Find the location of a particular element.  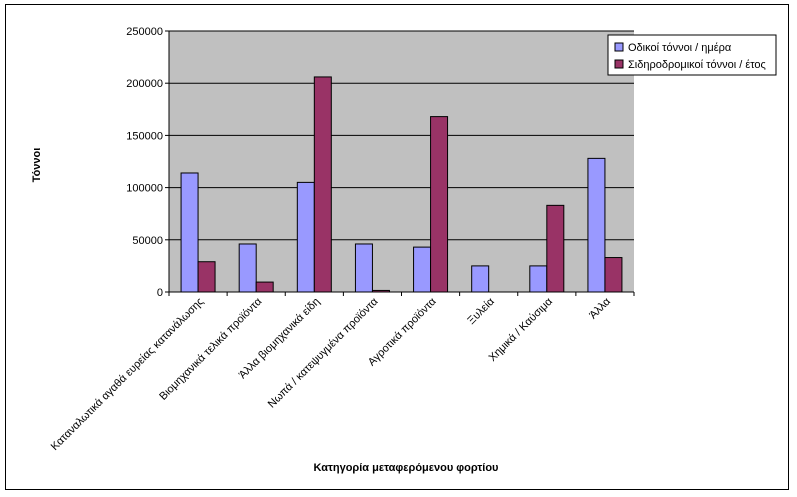

y-tick-label: 150000 is located at coordinates (144, 136).